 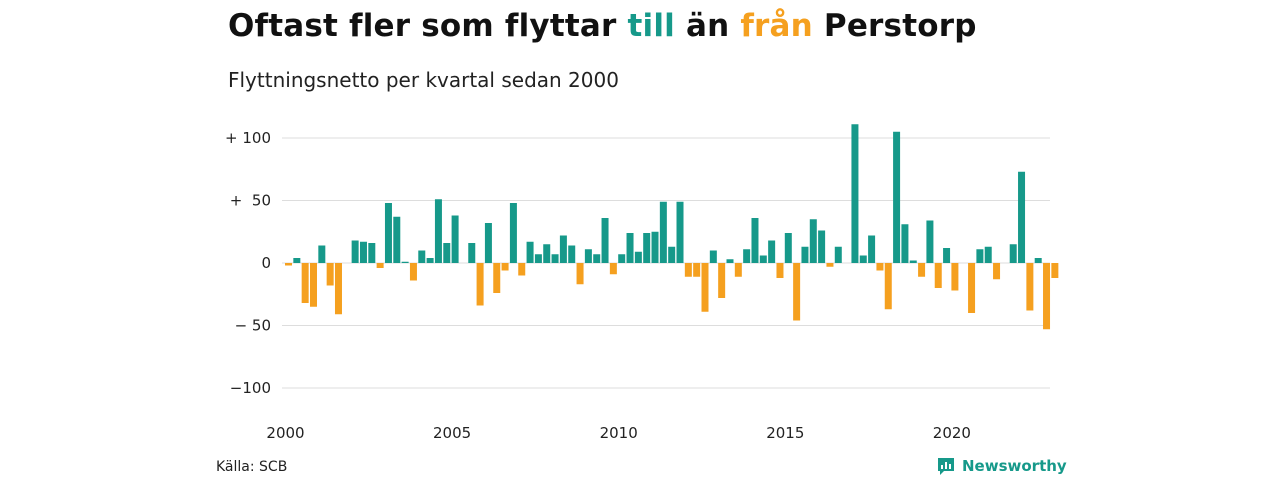 What do you see at coordinates (452, 433) in the screenshot?
I see `x-tick-label: 2005` at bounding box center [452, 433].